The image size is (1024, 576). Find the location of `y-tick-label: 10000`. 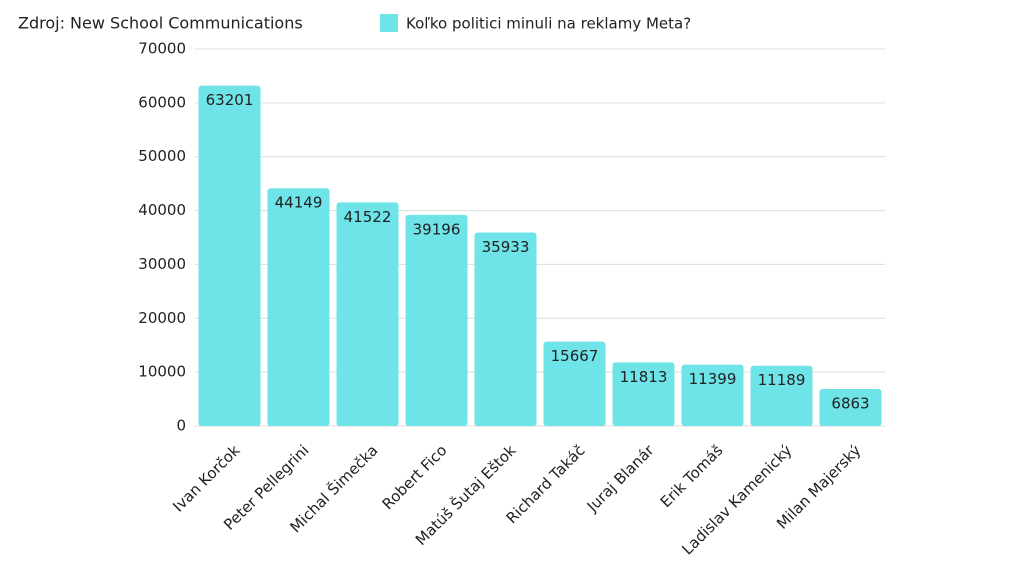

y-tick-label: 10000 is located at coordinates (162, 372).